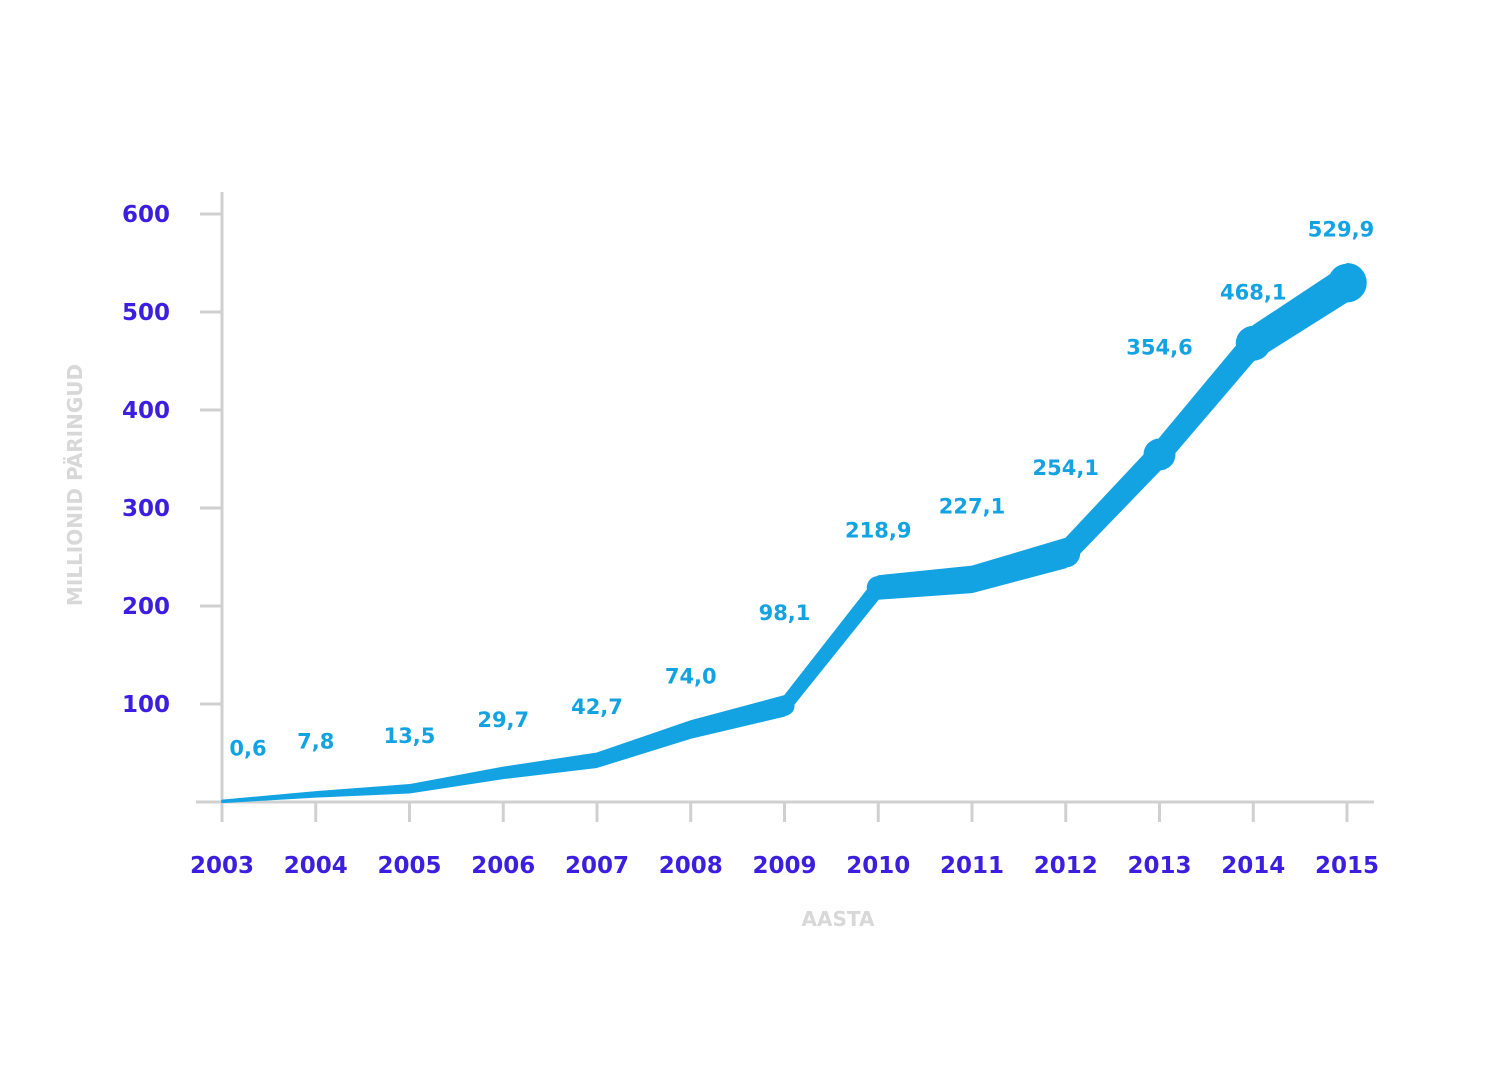 This screenshot has height=1092, width=1496. What do you see at coordinates (315, 741) in the screenshot?
I see `data-label: 7,8` at bounding box center [315, 741].